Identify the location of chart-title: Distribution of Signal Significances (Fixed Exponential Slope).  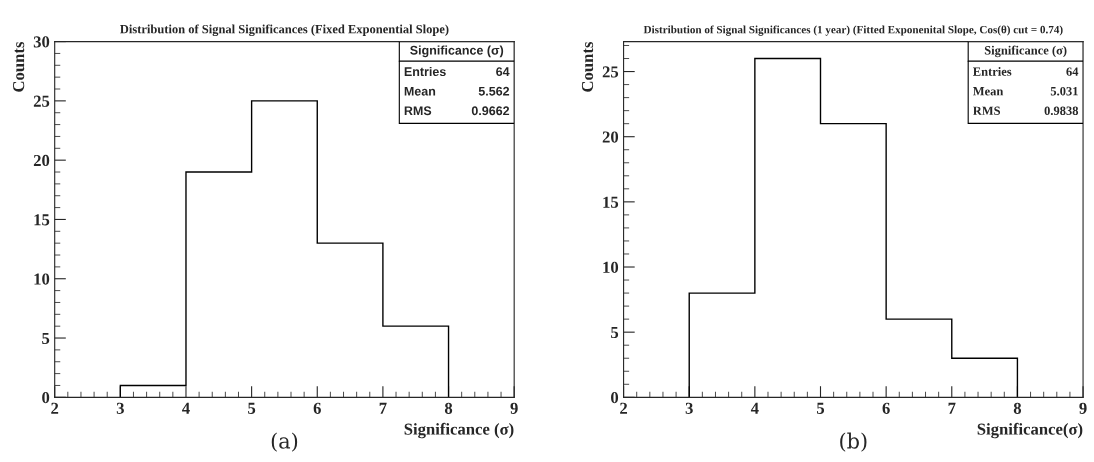
(284, 30).